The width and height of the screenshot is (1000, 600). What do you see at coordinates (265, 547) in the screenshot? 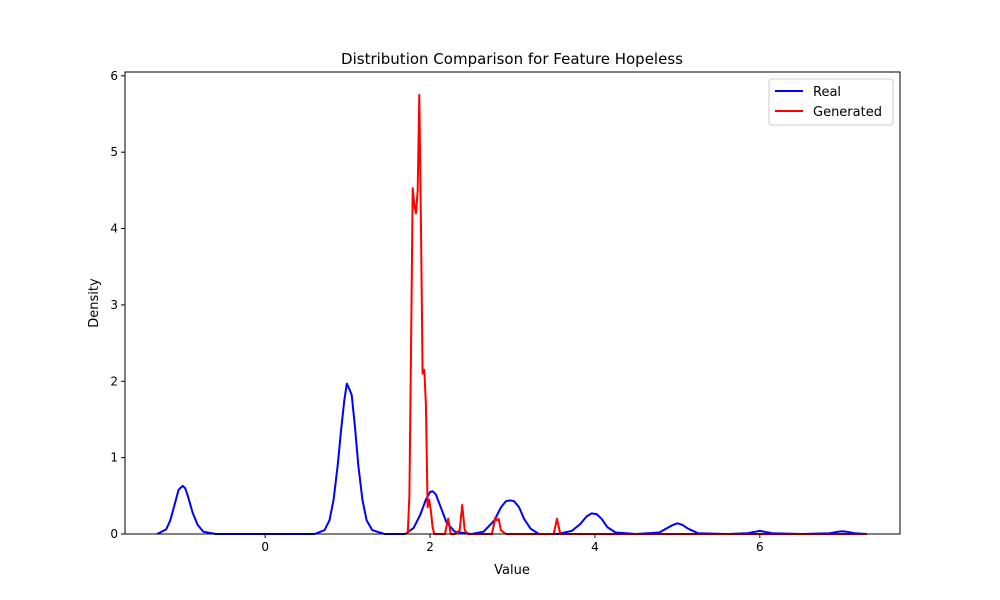
I see `x-tick-label: 0` at bounding box center [265, 547].